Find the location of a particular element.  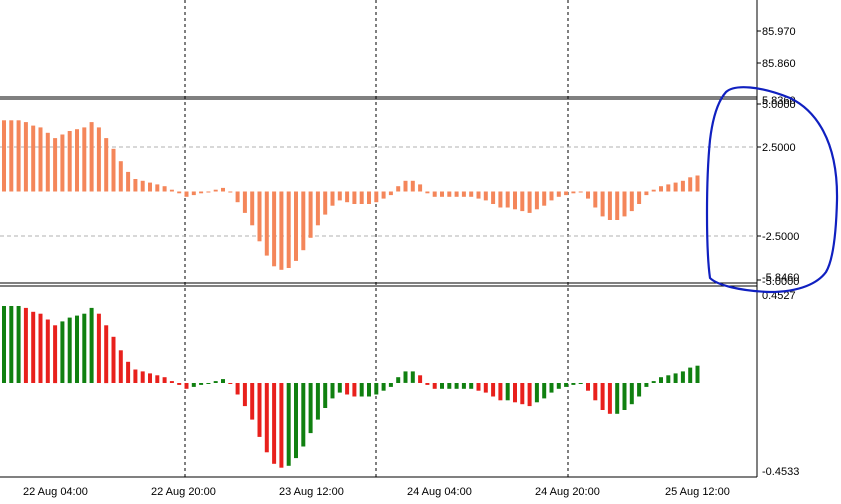

price-tick-label-bottom: 85.860 is located at coordinates (779, 64).